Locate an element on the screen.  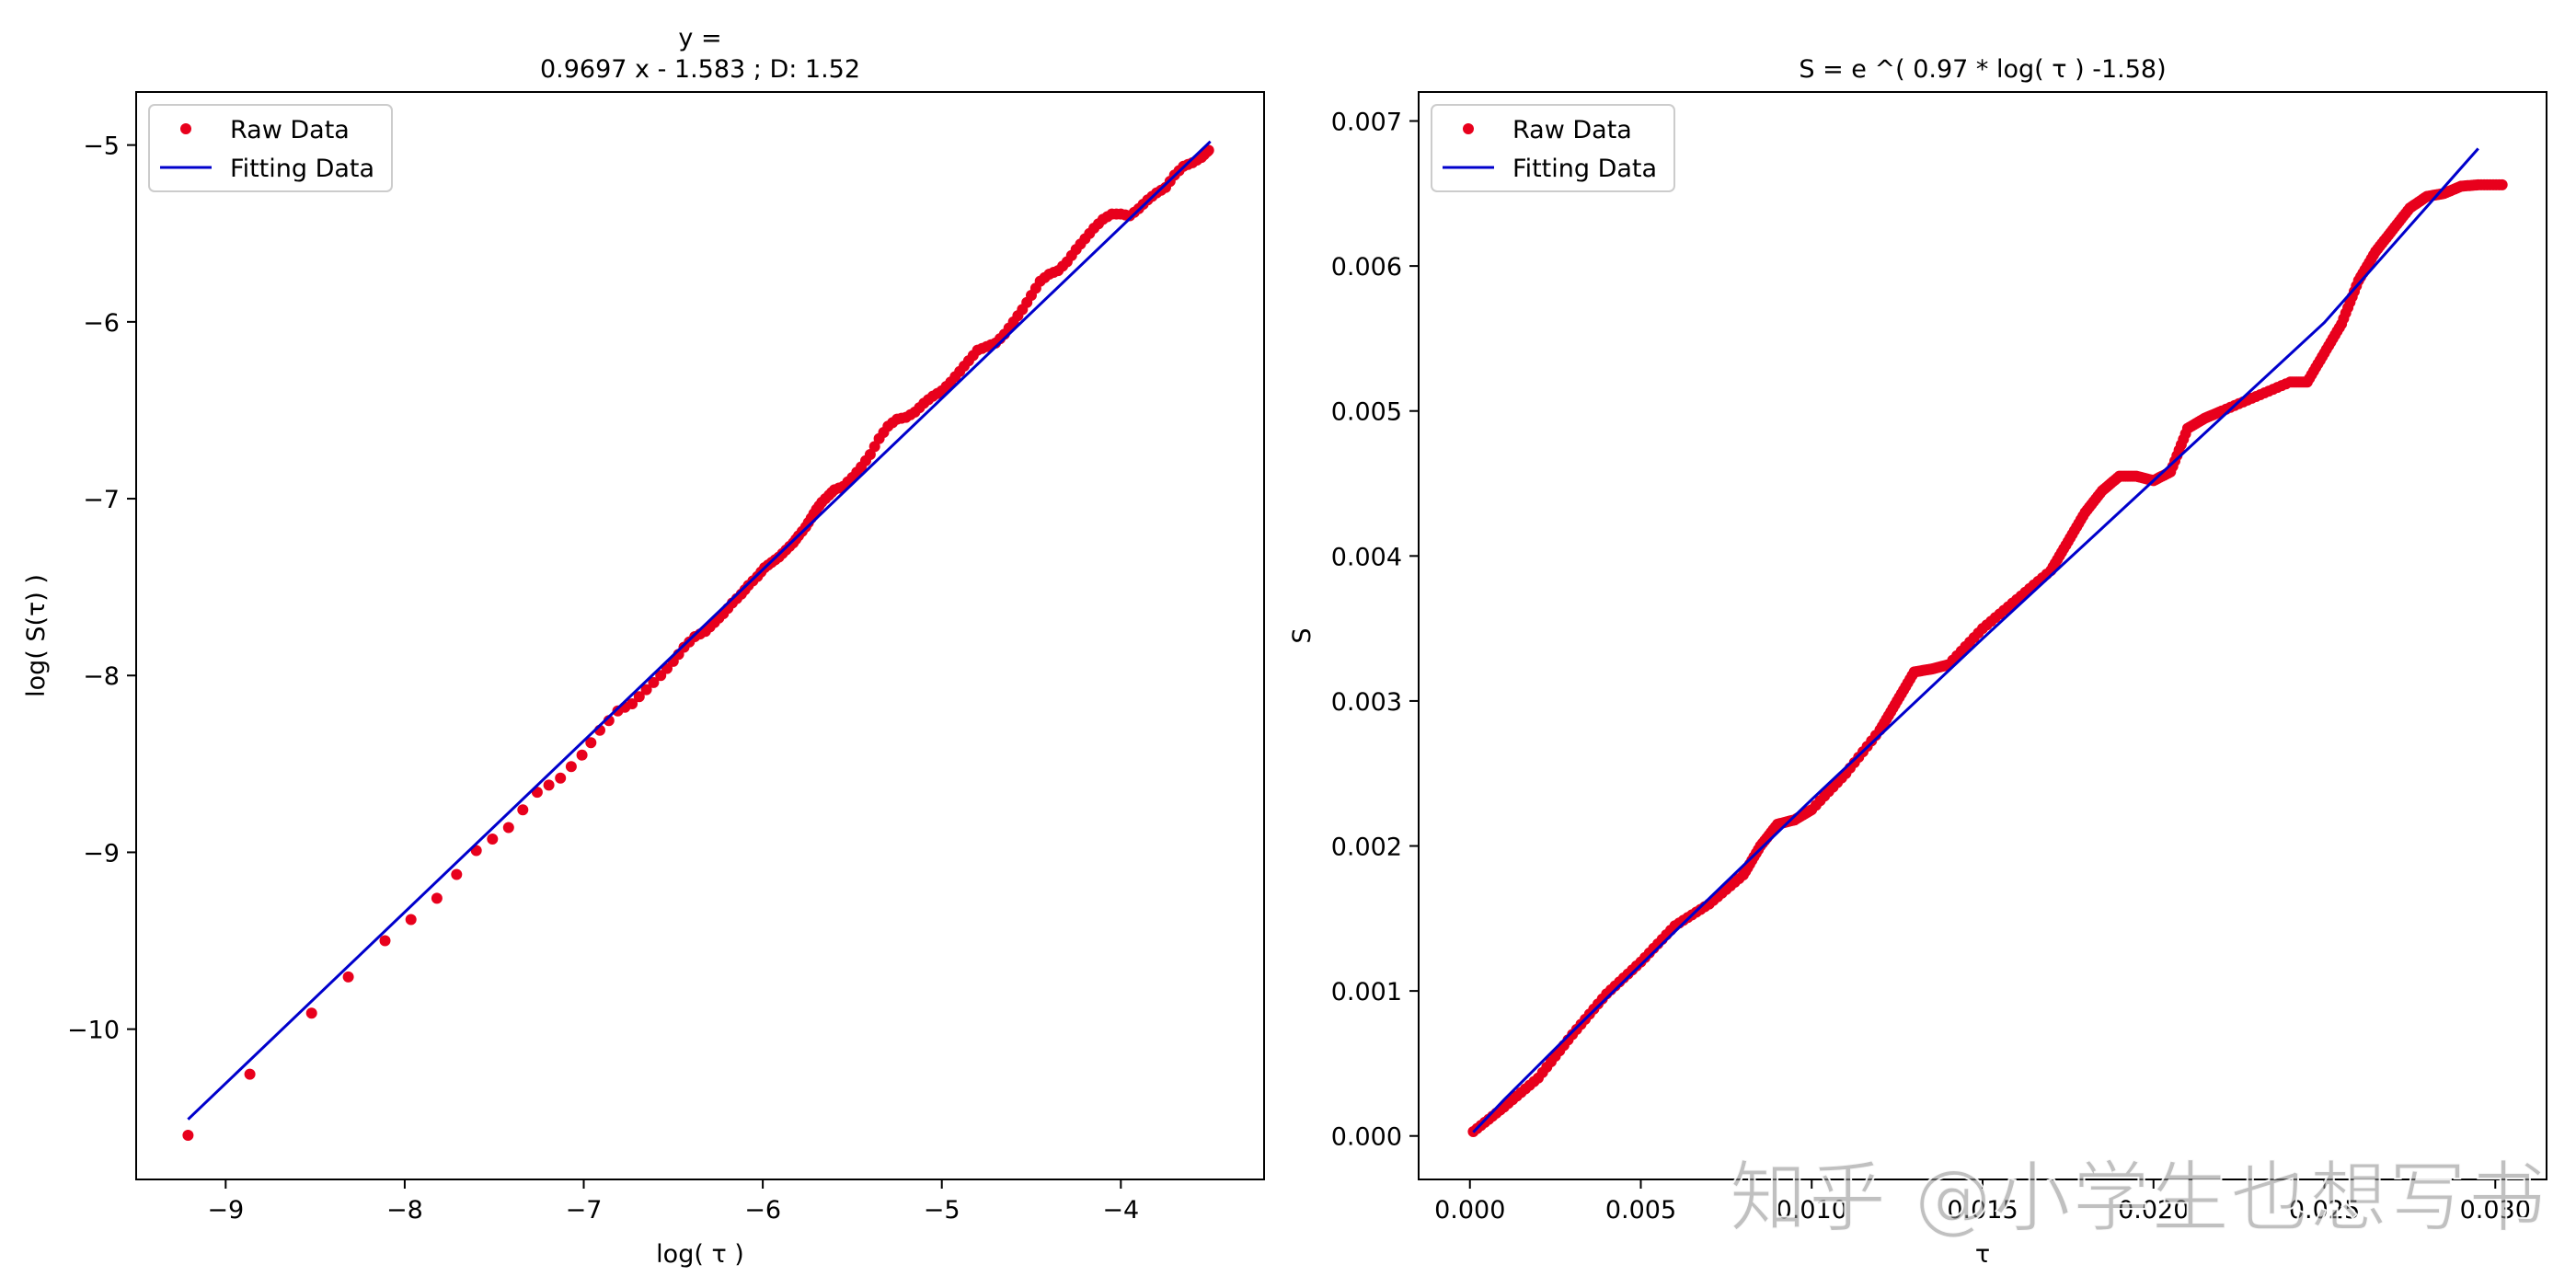
chart2-legend-box is located at coordinates (1553, 148).